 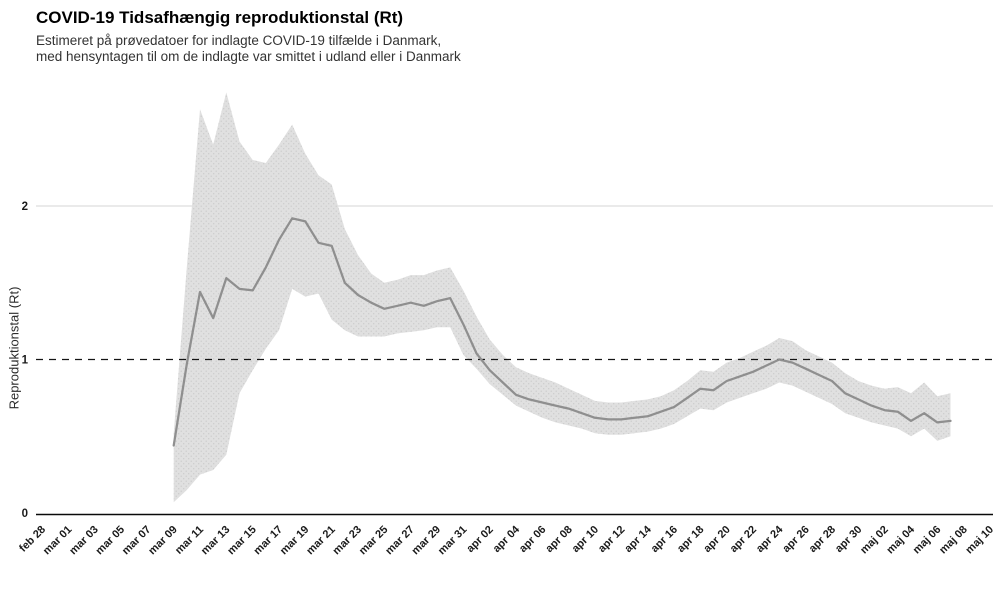 What do you see at coordinates (532, 539) in the screenshot?
I see `x-tick-label: apr 06` at bounding box center [532, 539].